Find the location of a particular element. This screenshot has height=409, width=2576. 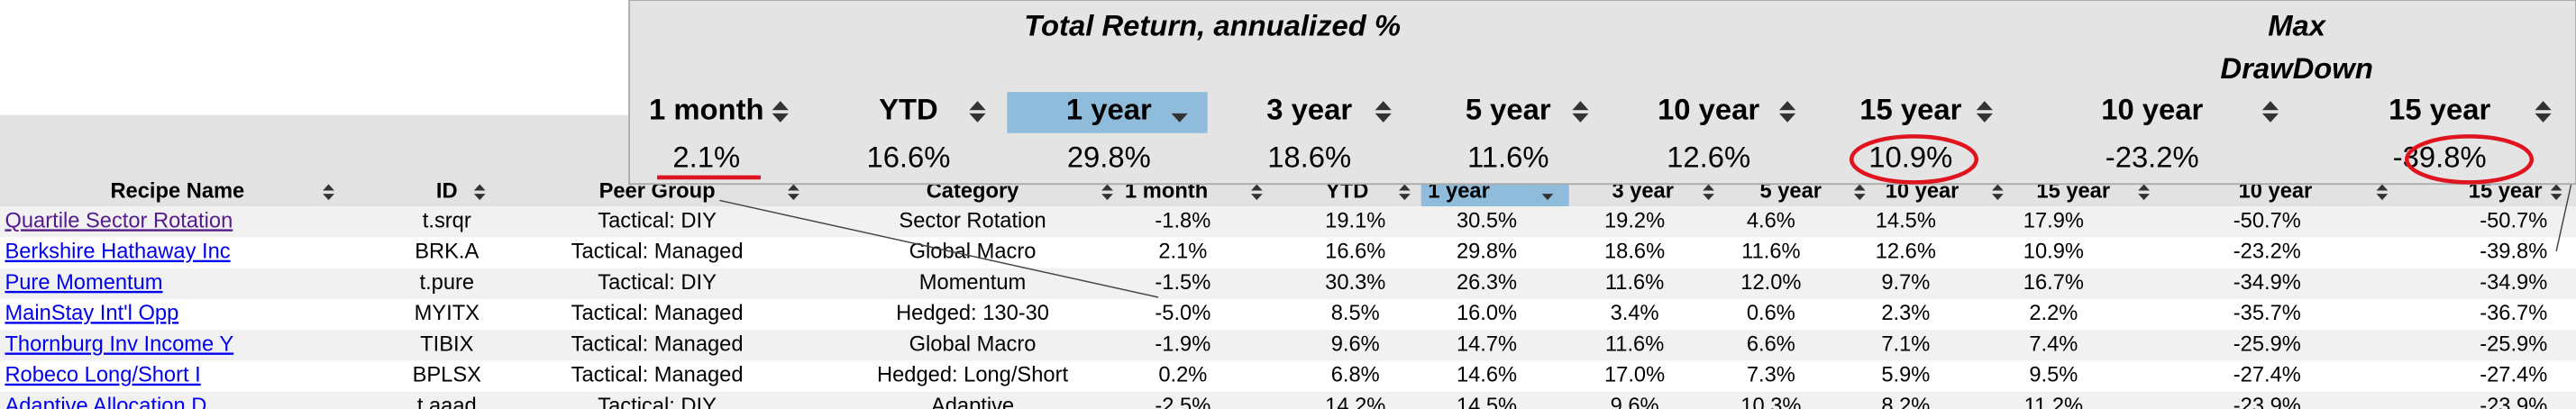

recipe-link: Adaptive Allocation D is located at coordinates (105, 402).